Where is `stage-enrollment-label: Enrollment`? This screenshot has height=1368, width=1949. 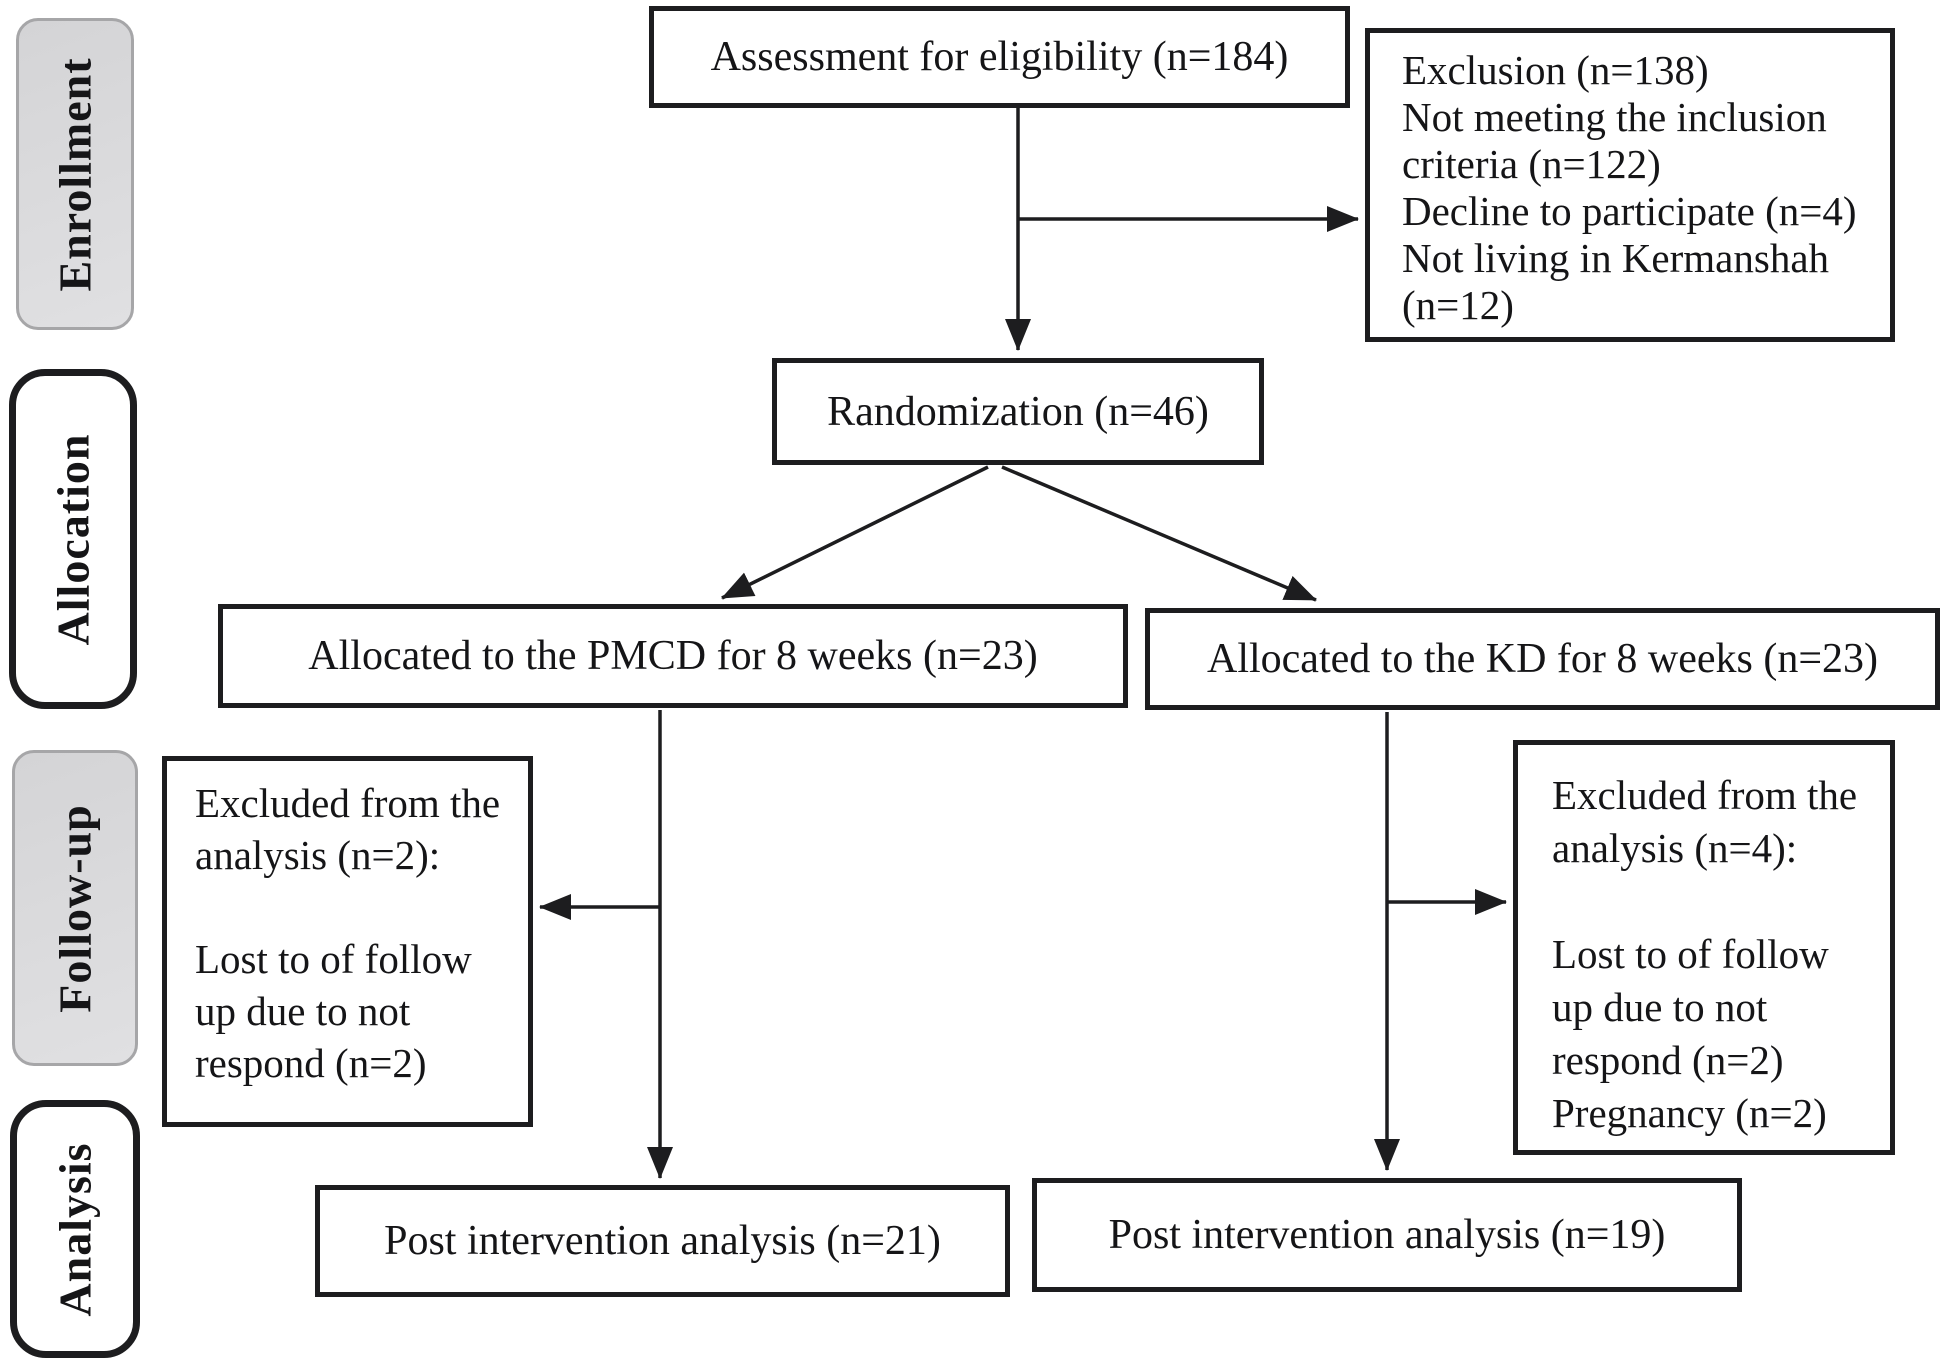
stage-enrollment-label: Enrollment is located at coordinates (75, 174).